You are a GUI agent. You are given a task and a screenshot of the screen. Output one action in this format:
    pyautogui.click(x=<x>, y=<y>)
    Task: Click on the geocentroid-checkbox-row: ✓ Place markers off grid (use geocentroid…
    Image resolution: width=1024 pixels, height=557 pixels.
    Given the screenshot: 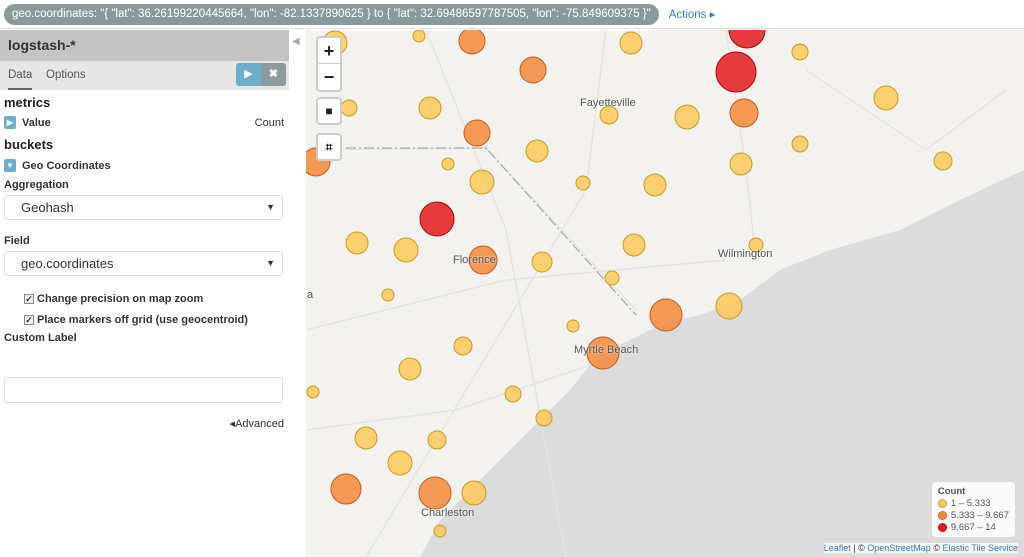 What is the action you would take?
    pyautogui.click(x=136, y=320)
    